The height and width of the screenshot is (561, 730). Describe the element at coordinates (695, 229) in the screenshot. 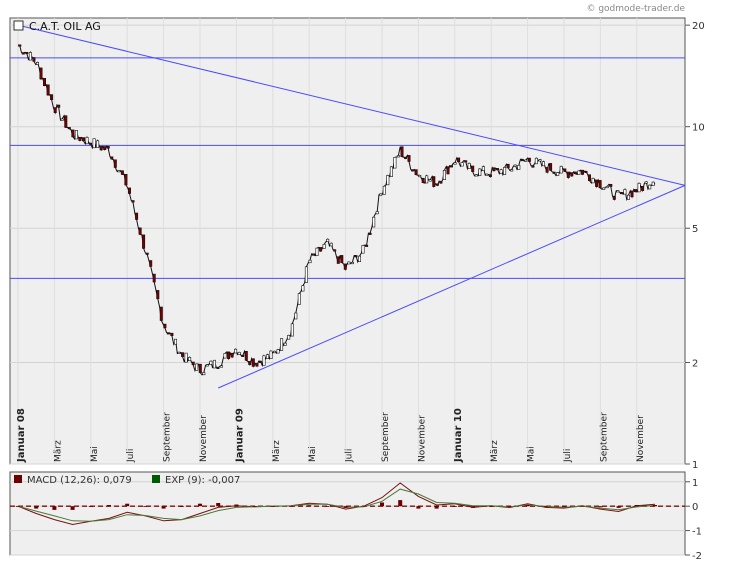

I see `price-y-tick-label: 5` at that location.